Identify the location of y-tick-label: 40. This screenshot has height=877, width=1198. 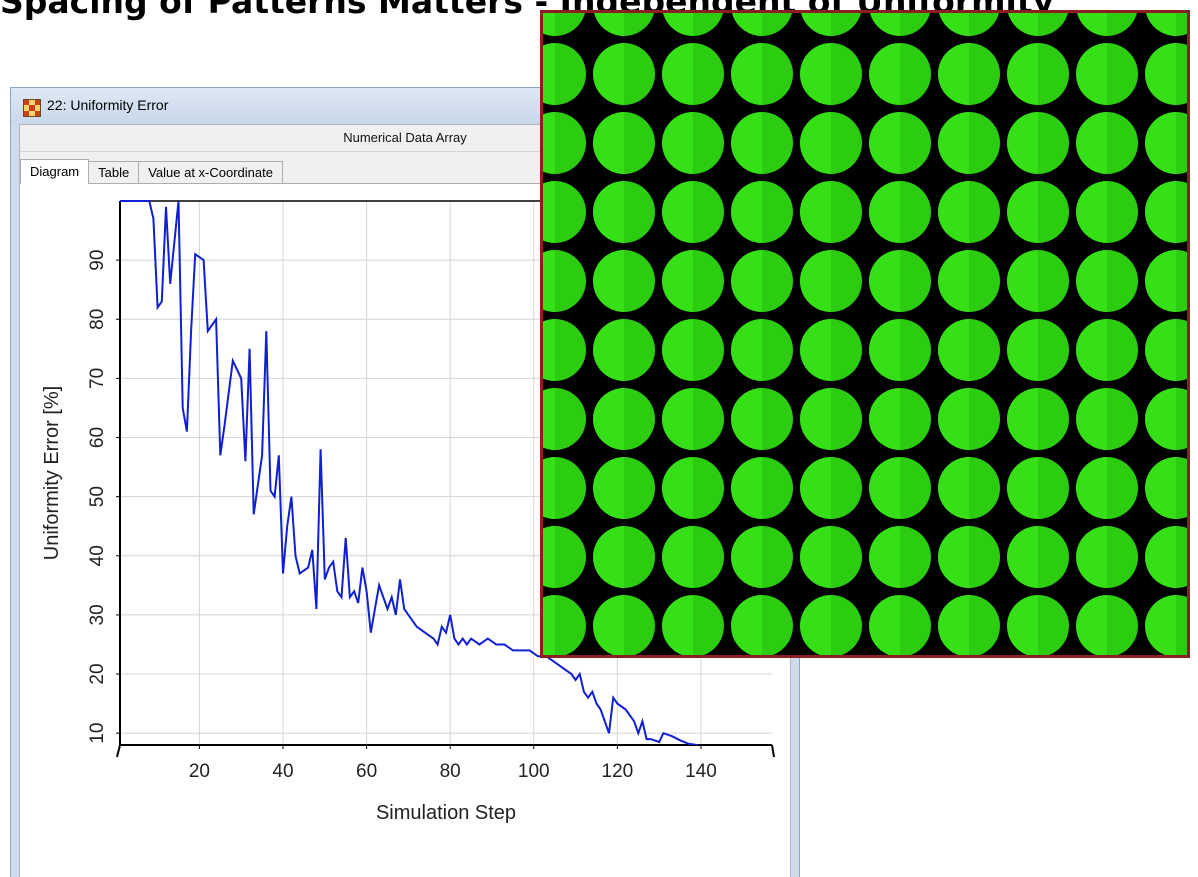
(97, 555).